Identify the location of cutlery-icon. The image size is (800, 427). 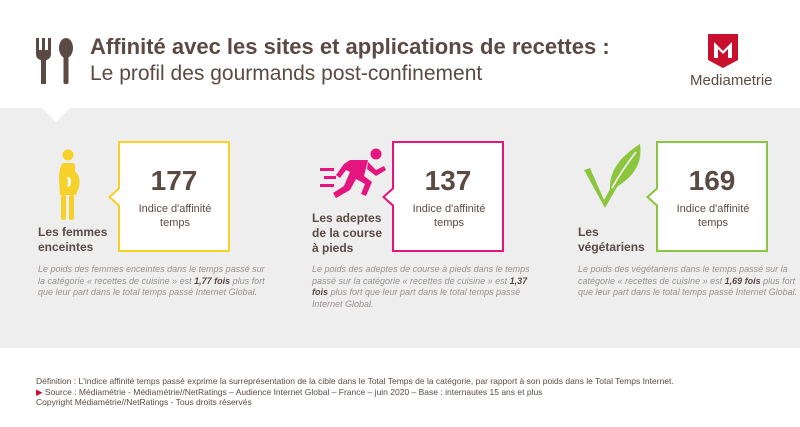
(54, 61).